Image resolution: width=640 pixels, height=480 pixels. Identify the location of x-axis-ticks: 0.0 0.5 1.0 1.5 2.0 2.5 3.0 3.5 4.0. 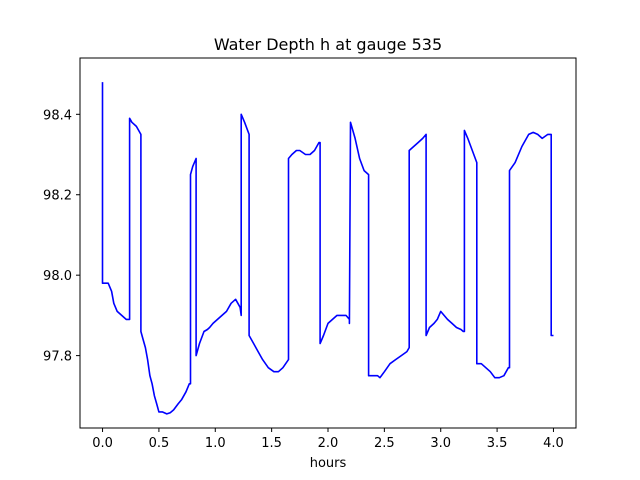
(328, 439).